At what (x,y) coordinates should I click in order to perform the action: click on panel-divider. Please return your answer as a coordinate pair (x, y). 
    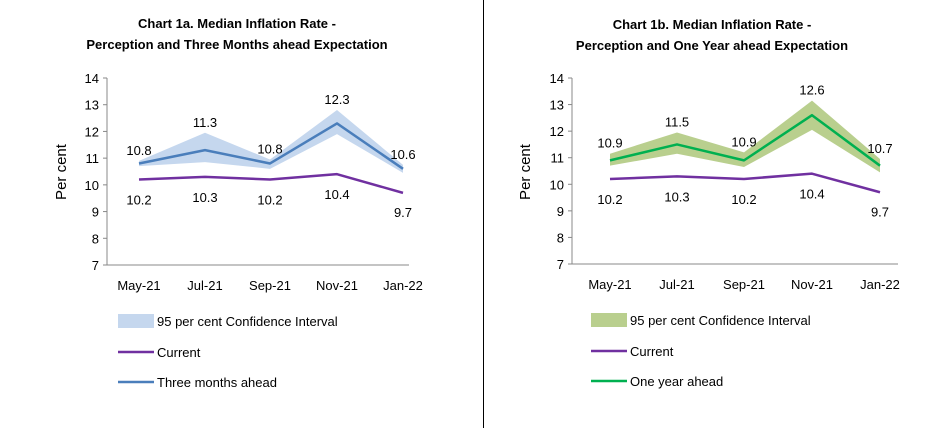
    Looking at the image, I should click on (483, 214).